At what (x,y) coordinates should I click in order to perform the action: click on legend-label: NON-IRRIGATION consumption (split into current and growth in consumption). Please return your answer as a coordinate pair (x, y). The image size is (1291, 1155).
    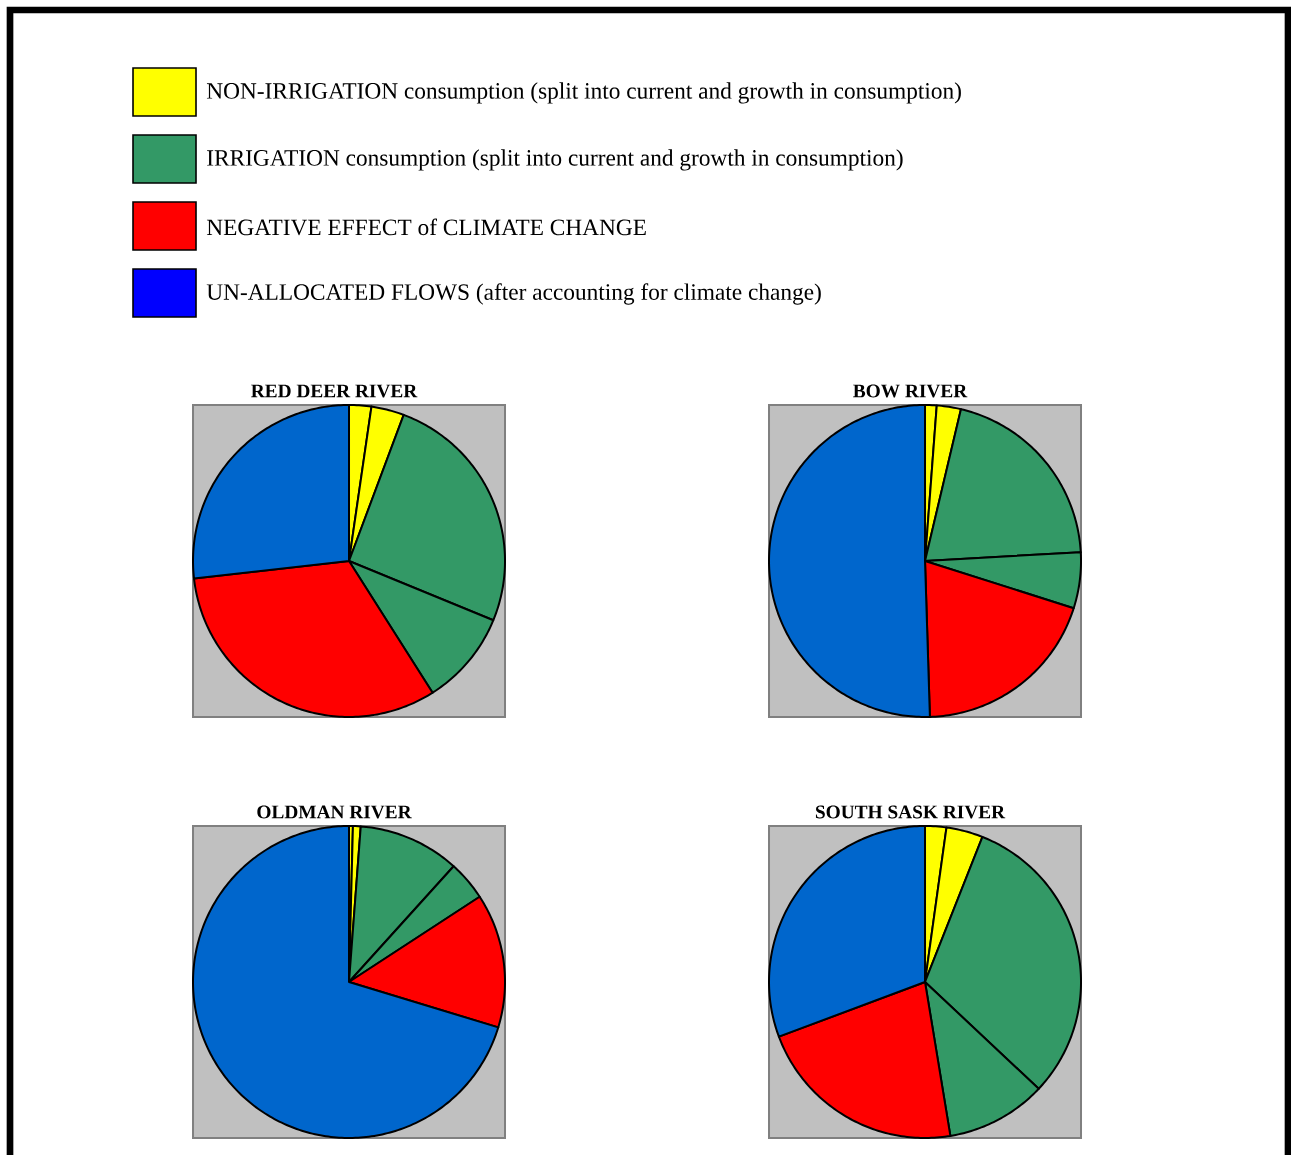
    Looking at the image, I should click on (583, 93).